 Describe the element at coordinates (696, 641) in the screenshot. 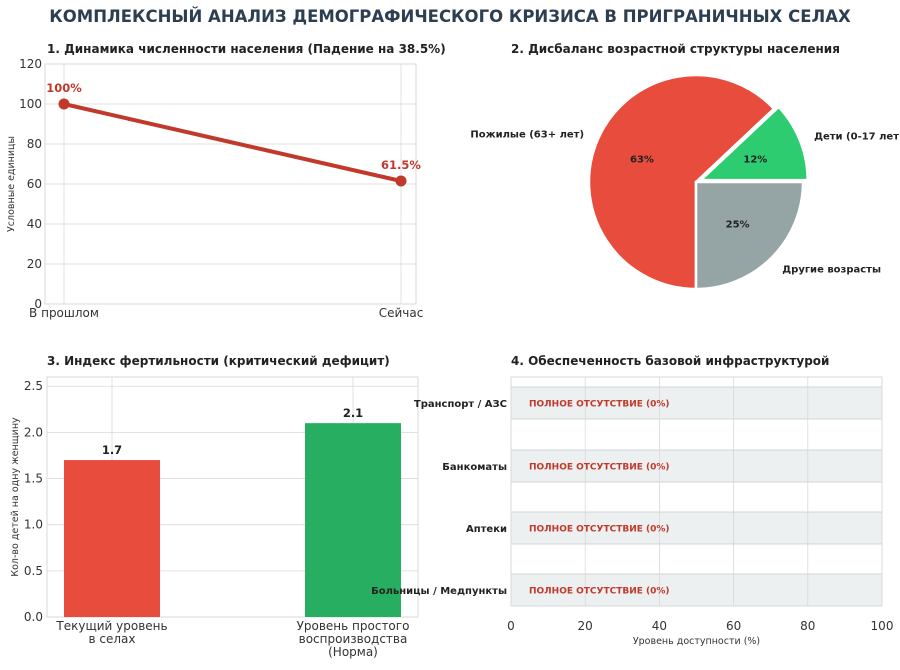

I see `chart4-xlabel: Уровень доступности (%)` at that location.